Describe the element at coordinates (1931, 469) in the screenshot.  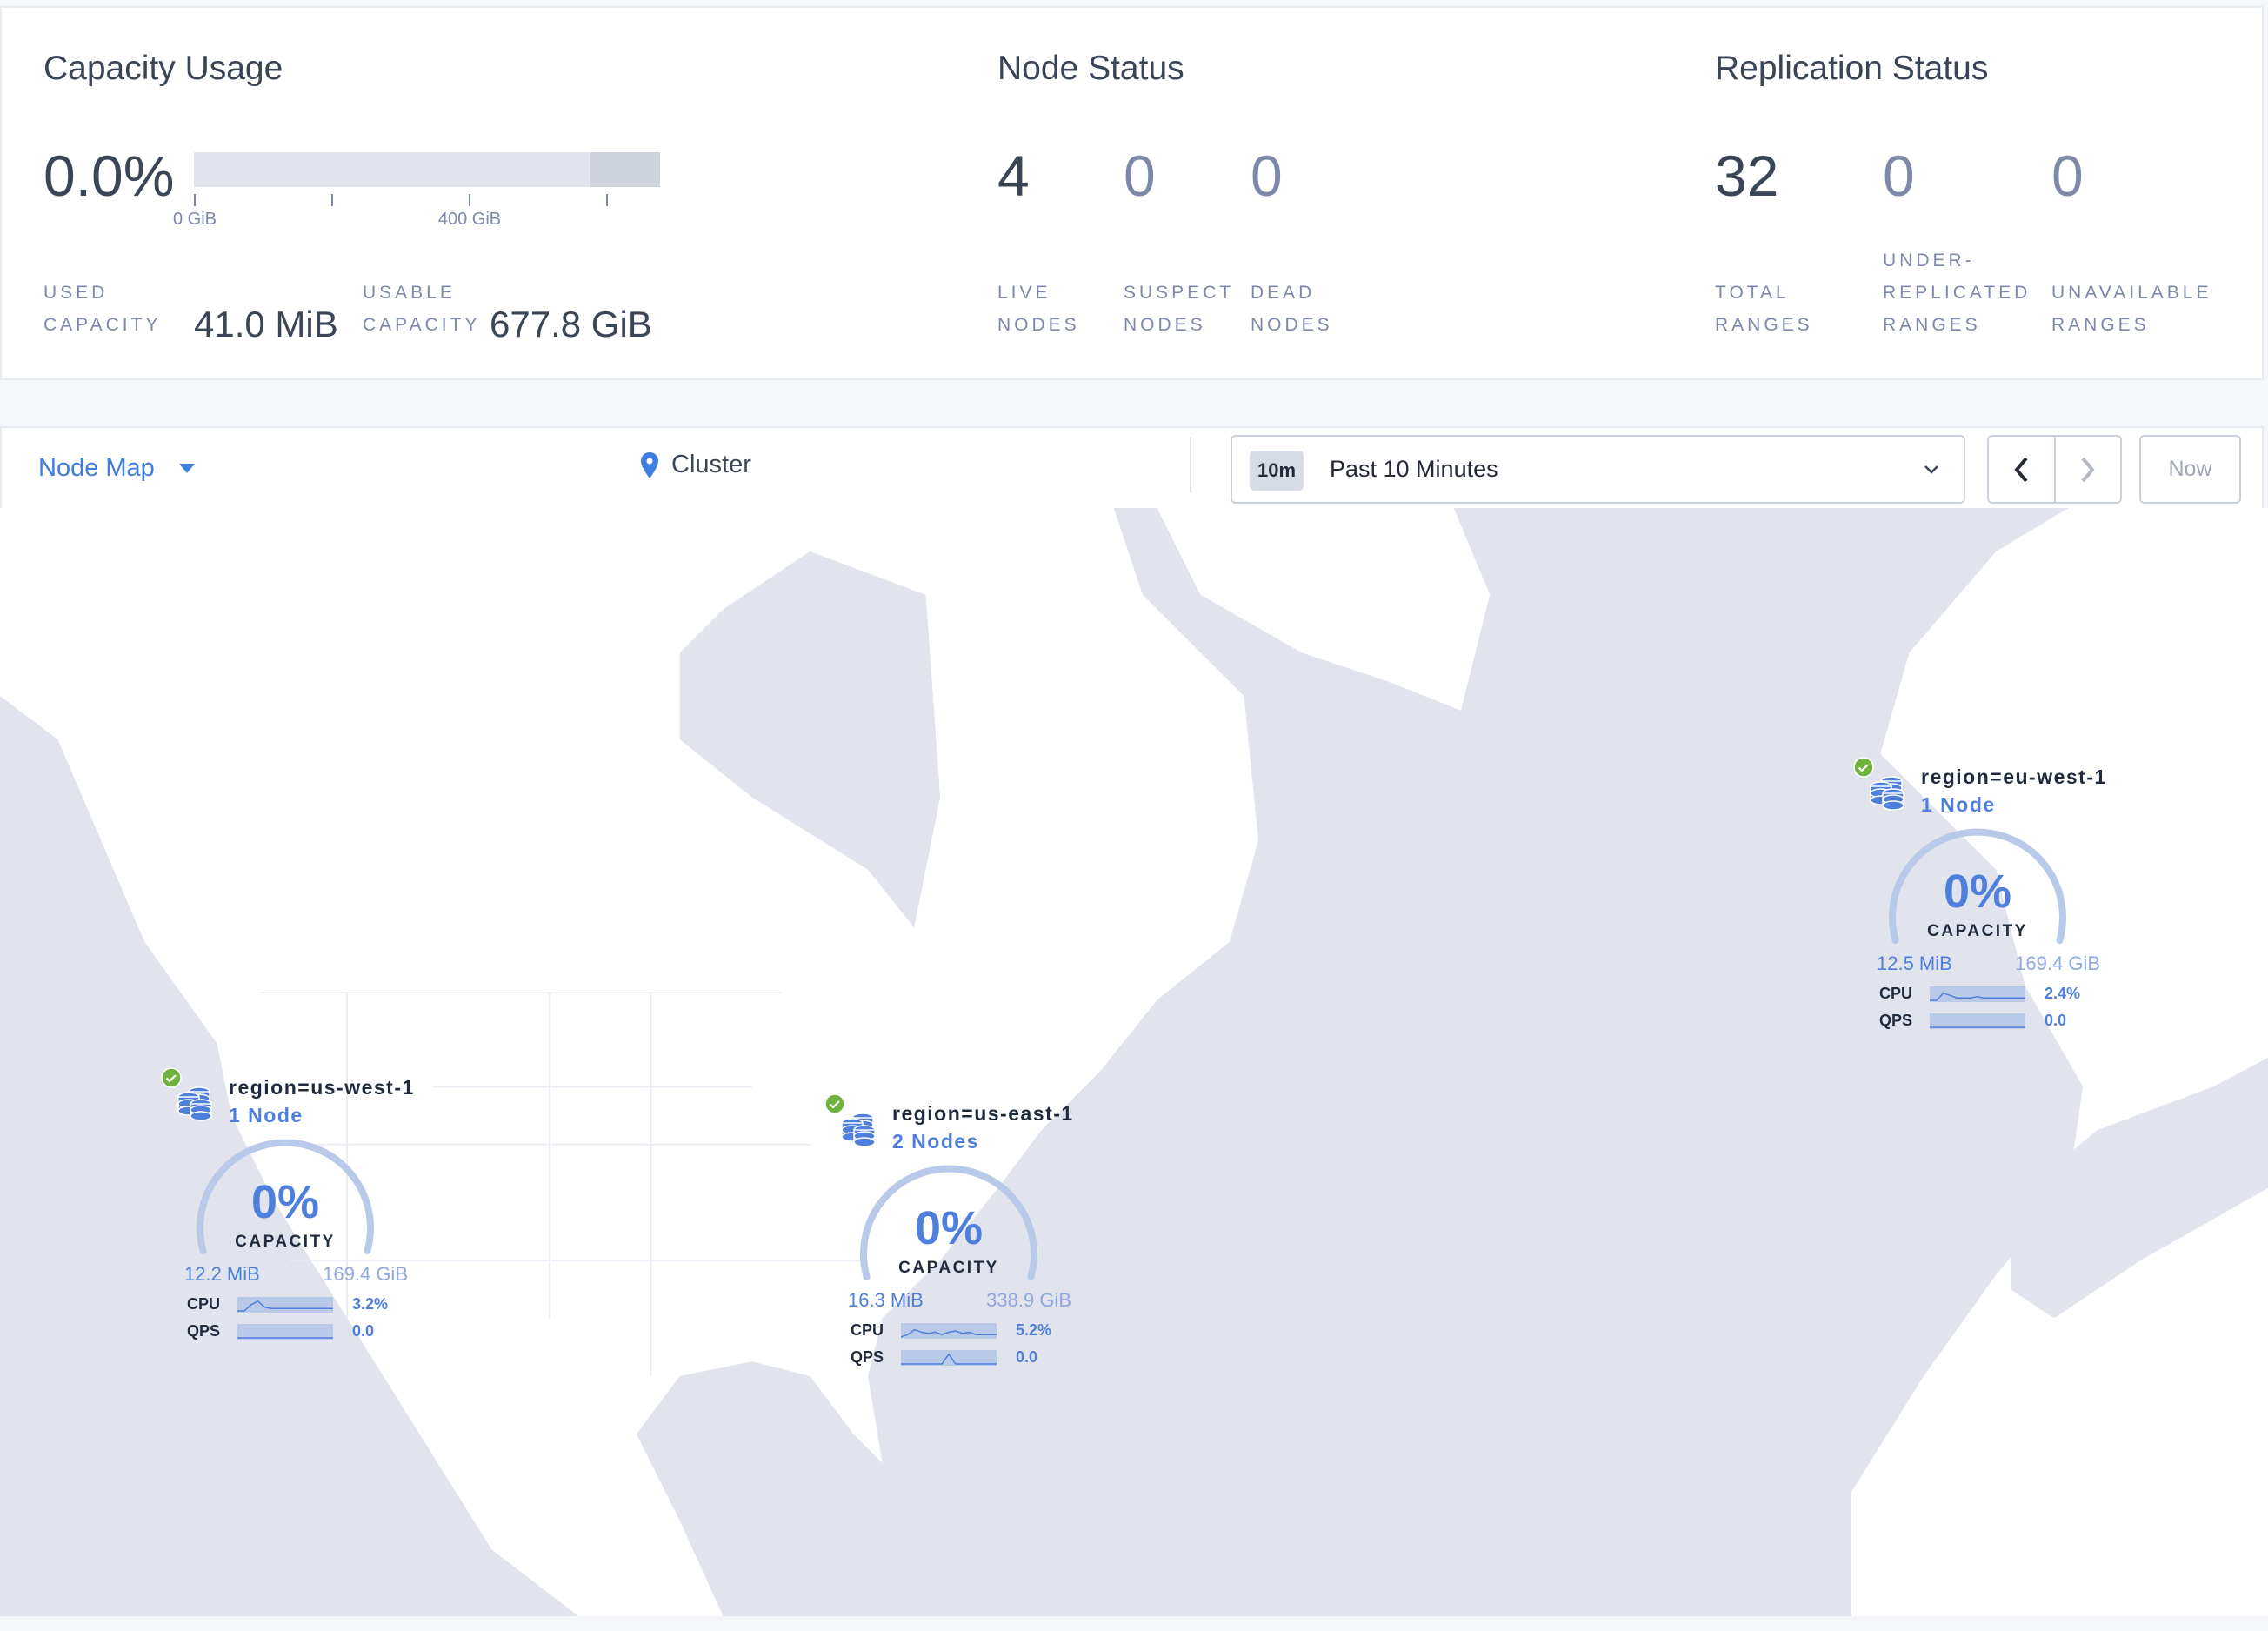
I see `chevron-down-icon` at that location.